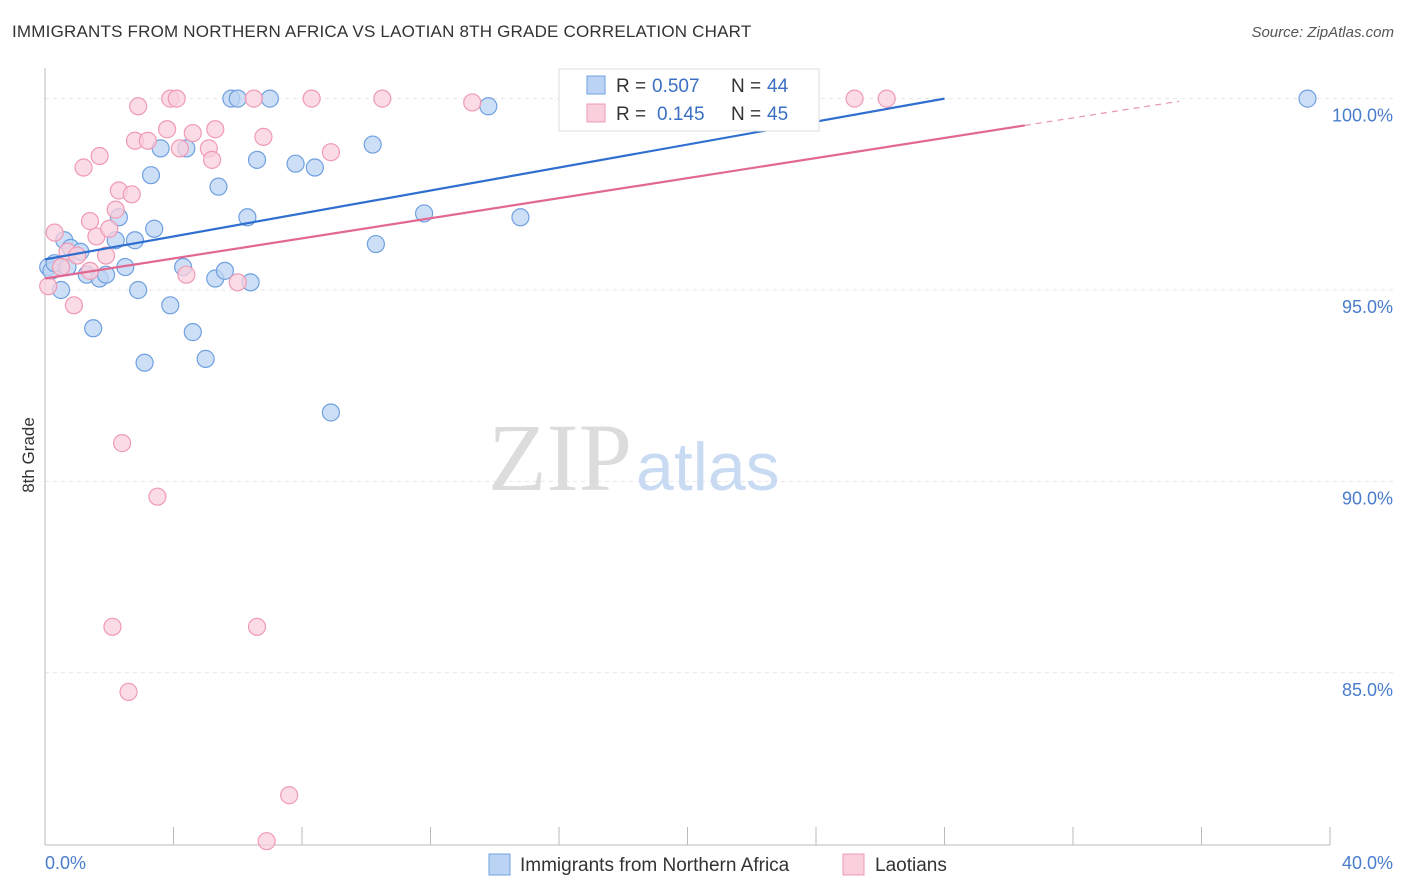  What do you see at coordinates (655, 865) in the screenshot?
I see `bottom-legend-label-1: Immigrants from Northern Africa` at bounding box center [655, 865].